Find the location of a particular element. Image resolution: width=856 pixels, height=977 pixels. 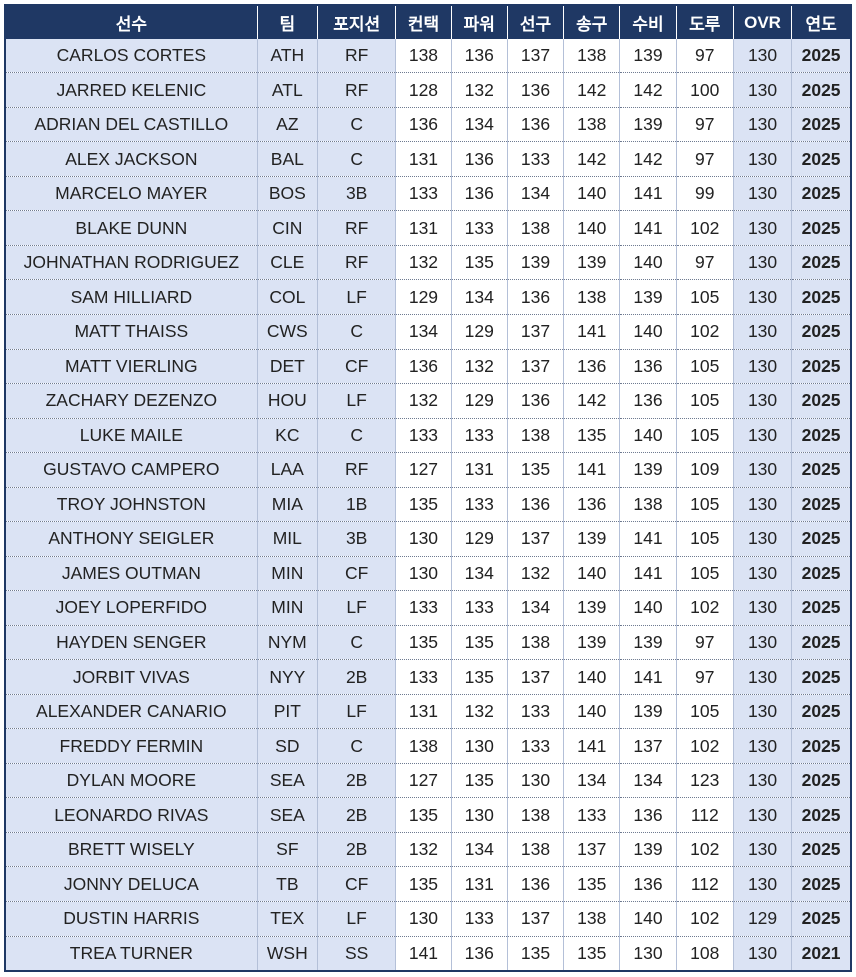

table-cell: 112 is located at coordinates (704, 815).